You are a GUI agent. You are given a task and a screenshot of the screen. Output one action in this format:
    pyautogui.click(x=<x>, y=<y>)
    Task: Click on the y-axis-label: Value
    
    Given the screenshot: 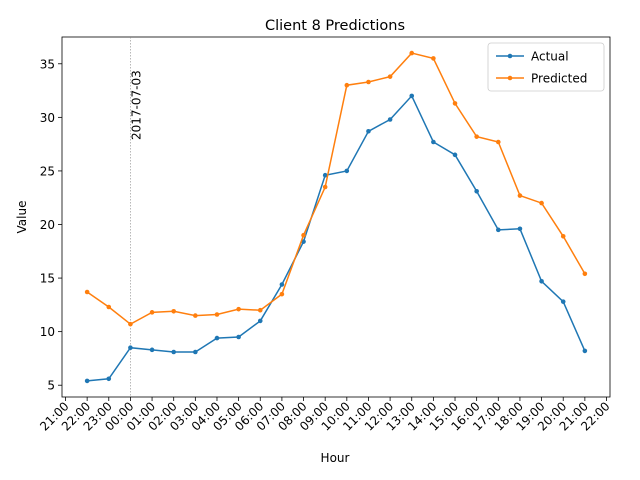 What is the action you would take?
    pyautogui.click(x=22, y=217)
    